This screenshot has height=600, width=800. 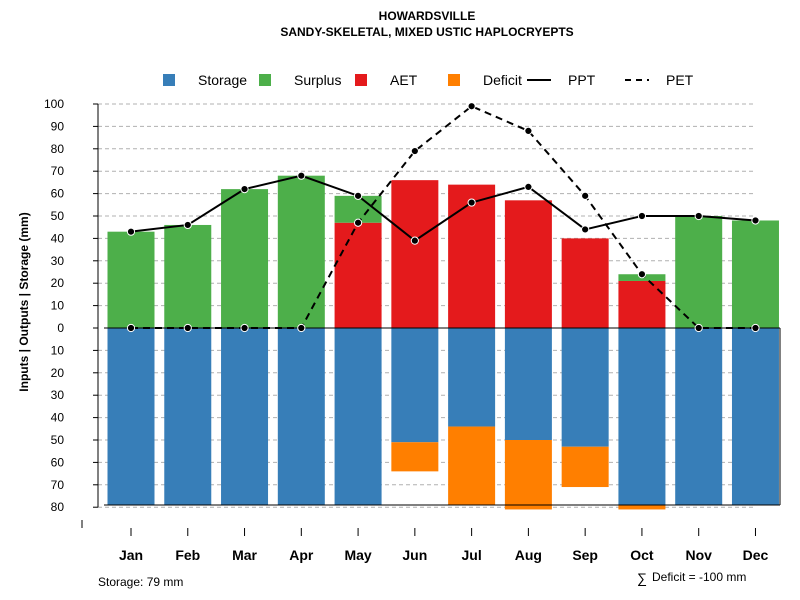 I want to click on x-tick-label: Dec, so click(x=756, y=555).